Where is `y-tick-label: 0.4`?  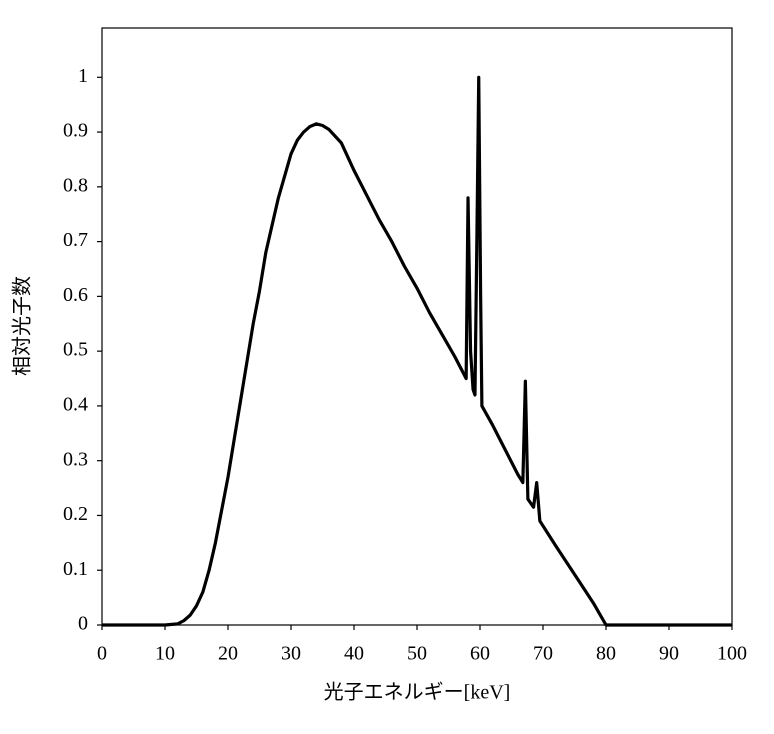 y-tick-label: 0.4 is located at coordinates (75, 405).